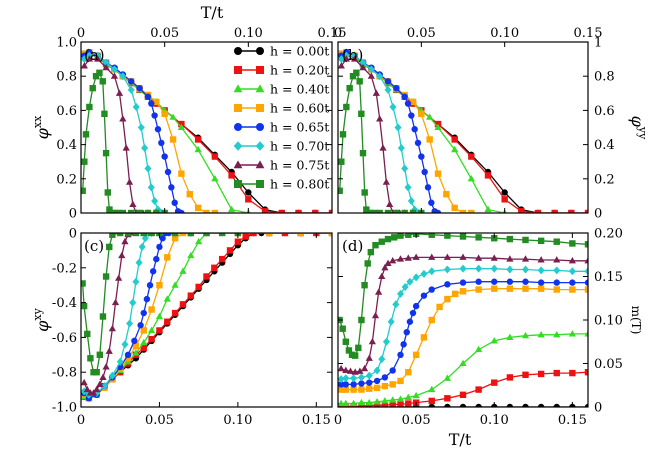  What do you see at coordinates (206, 320) in the screenshot?
I see `plot-frame` at bounding box center [206, 320].